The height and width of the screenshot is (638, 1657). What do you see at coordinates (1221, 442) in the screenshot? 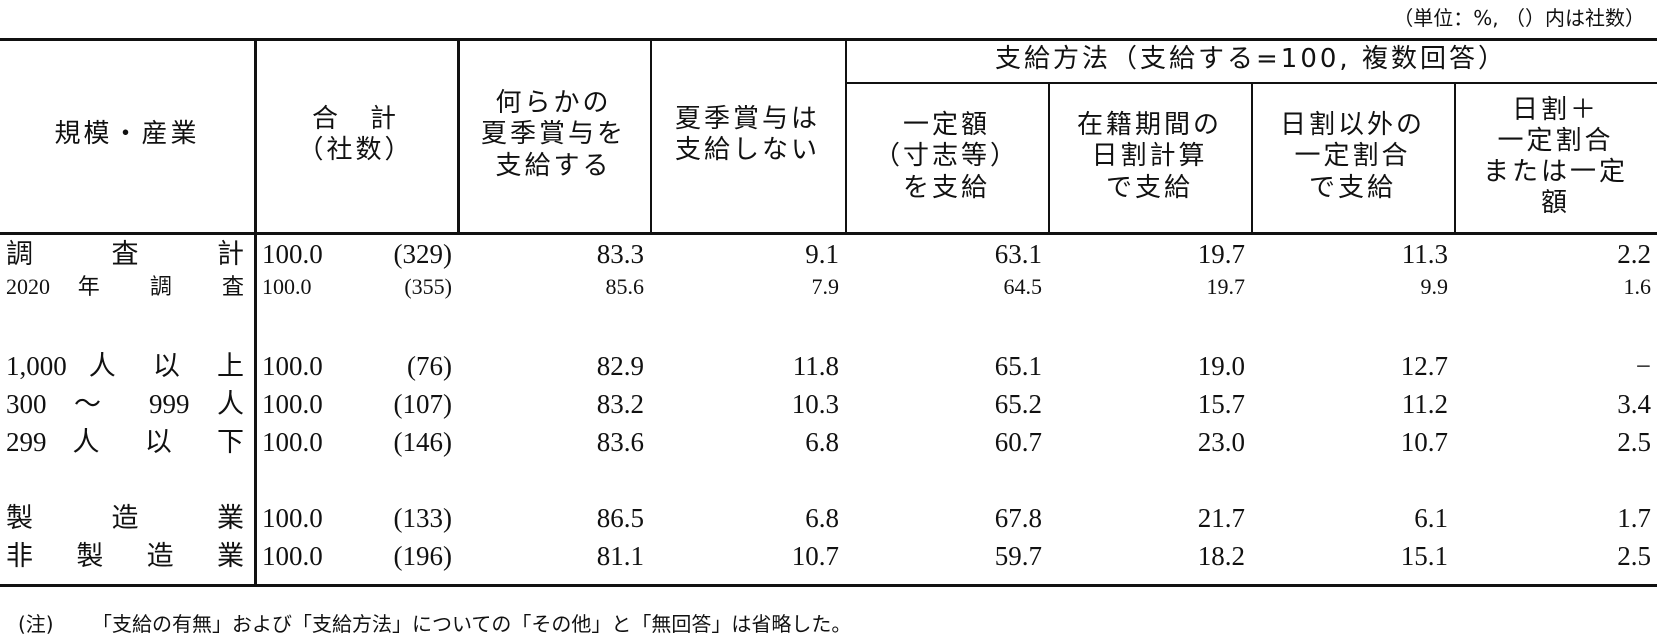
I see `row-value: 23.0` at bounding box center [1221, 442].